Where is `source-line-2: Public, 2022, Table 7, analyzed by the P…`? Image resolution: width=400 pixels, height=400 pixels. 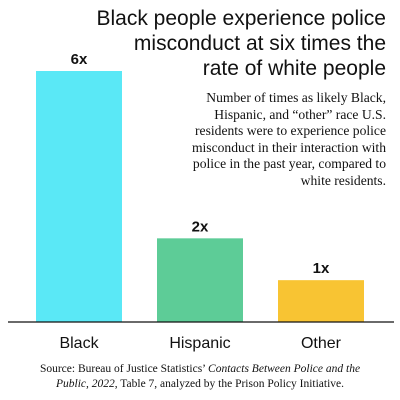
source-line-2: Public, 2022, Table 7, analyzed by the P… is located at coordinates (200, 384).